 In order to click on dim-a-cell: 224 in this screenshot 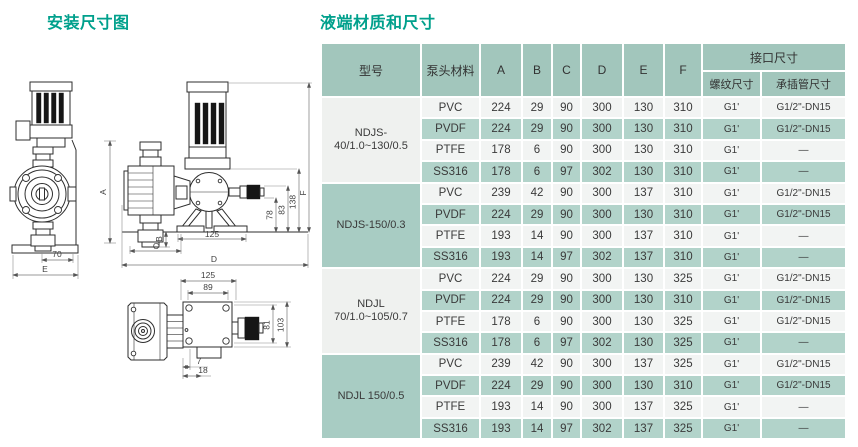, I will do `click(501, 386)`.